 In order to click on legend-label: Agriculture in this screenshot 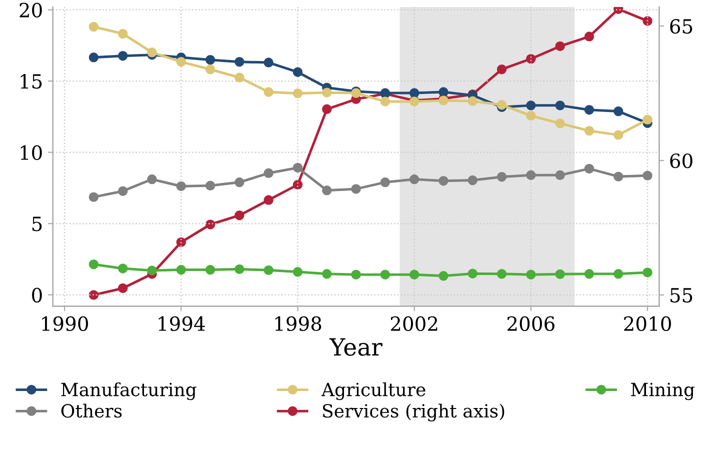, I will do `click(373, 391)`.